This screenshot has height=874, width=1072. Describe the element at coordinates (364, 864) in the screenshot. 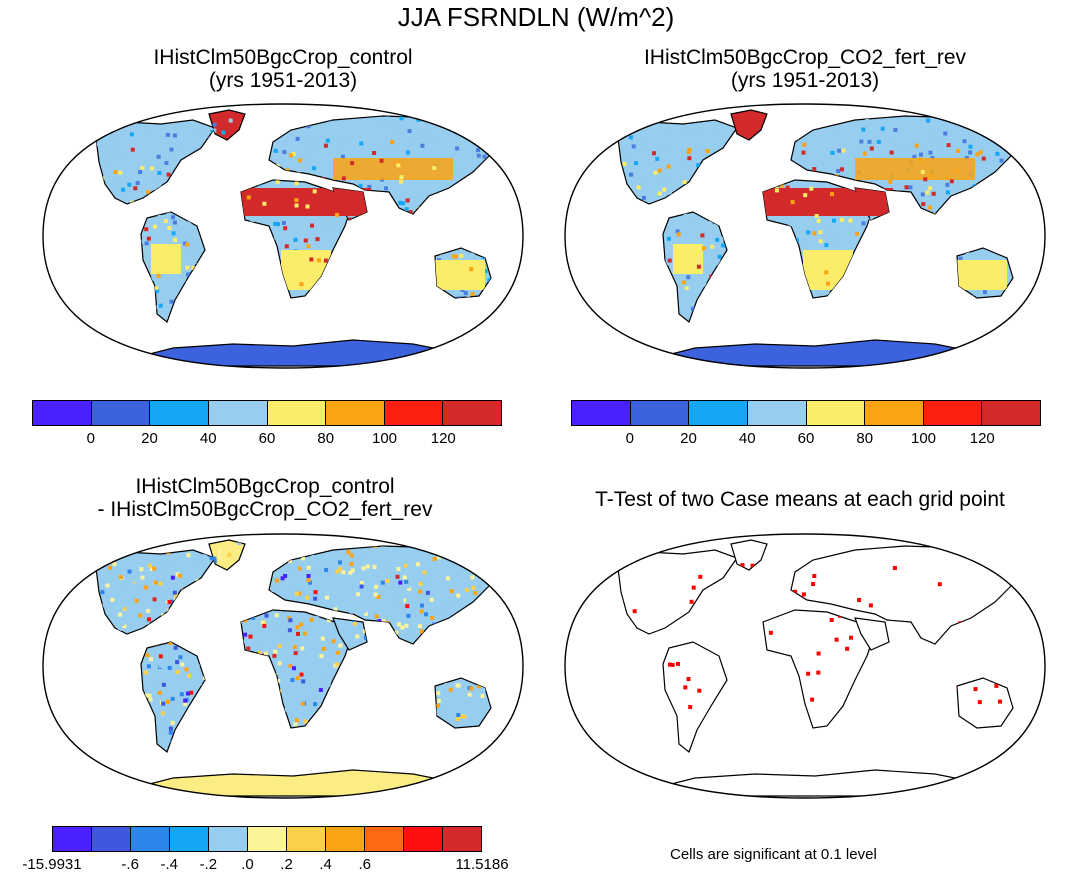

I see `colorbar-tick-label: .6` at that location.